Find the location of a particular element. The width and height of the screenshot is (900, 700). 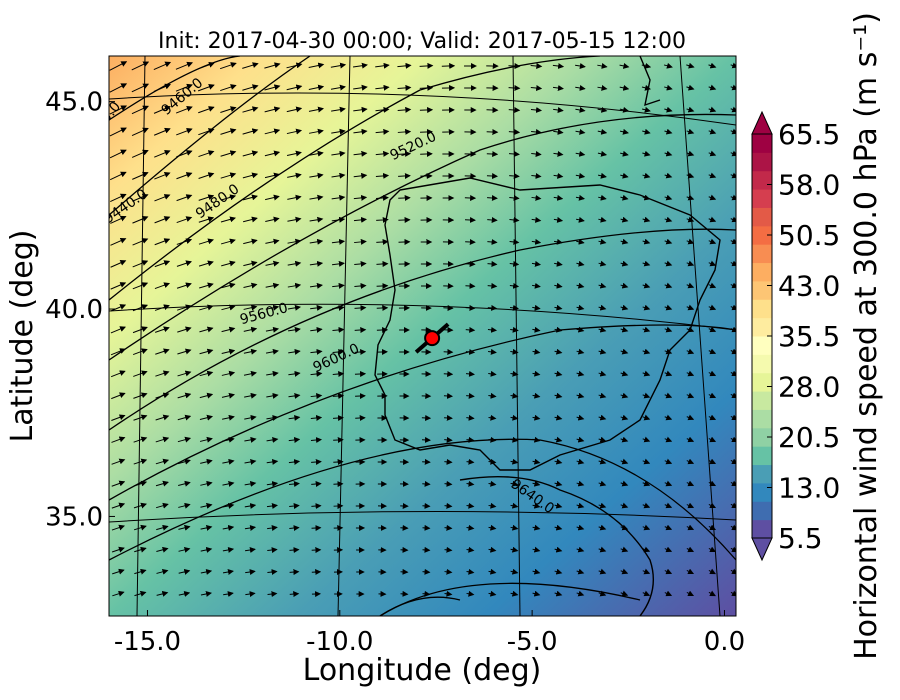

x-axis-label: Longitude (deg) is located at coordinates (422, 670).